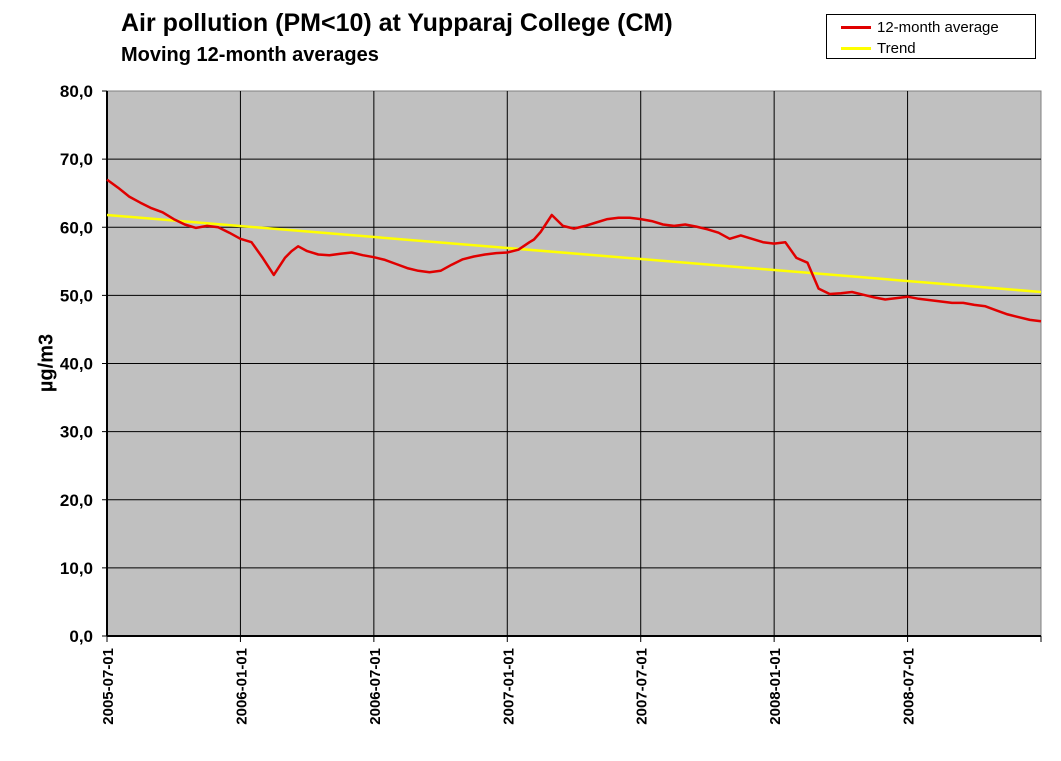 The image size is (1061, 761). I want to click on x-tick-label: 2008-01-01, so click(775, 686).